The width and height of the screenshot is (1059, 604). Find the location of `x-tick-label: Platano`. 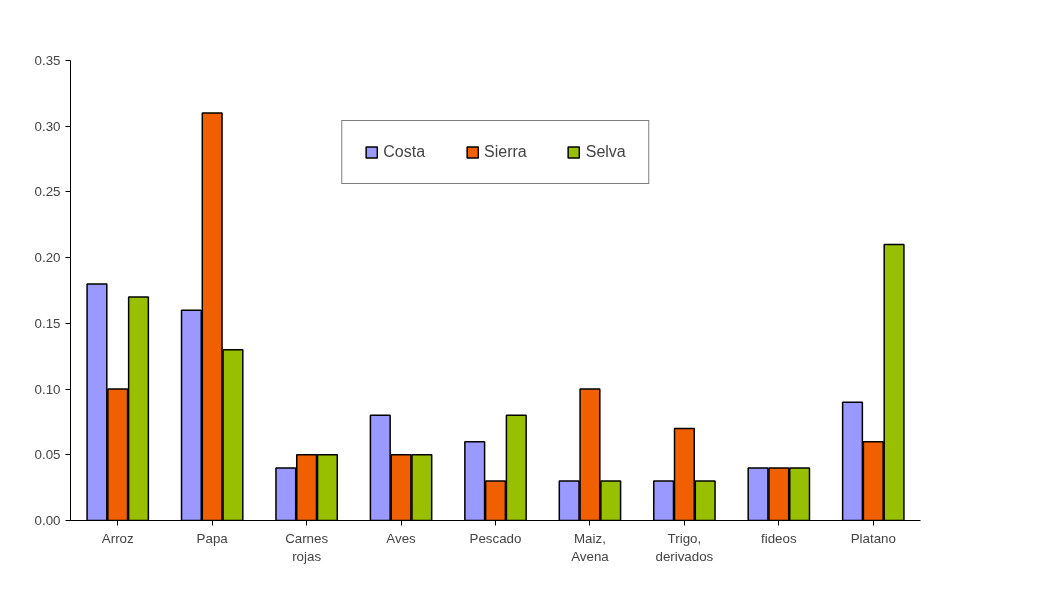

x-tick-label: Platano is located at coordinates (873, 538).